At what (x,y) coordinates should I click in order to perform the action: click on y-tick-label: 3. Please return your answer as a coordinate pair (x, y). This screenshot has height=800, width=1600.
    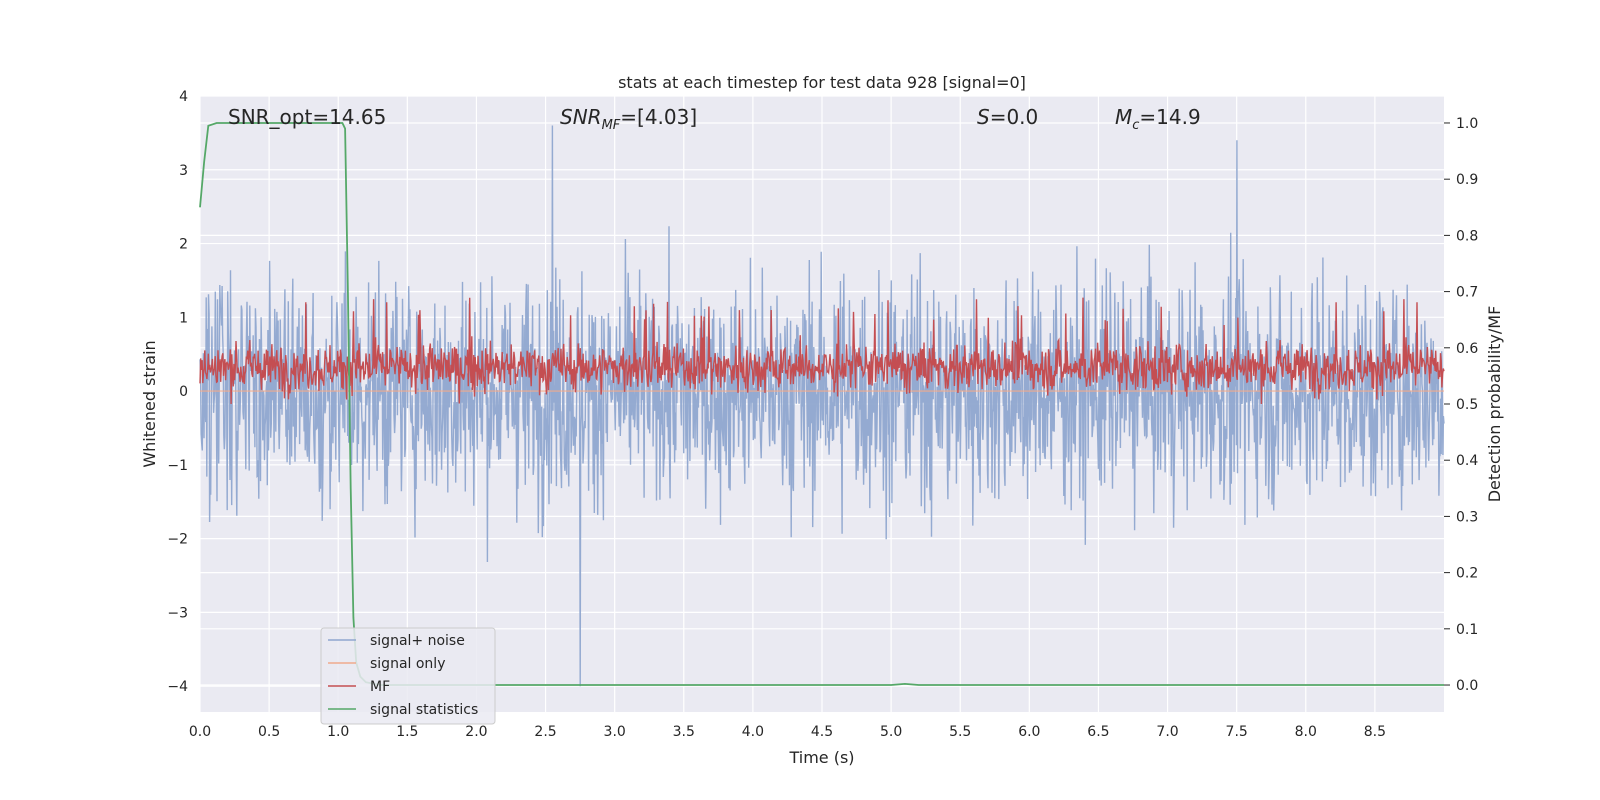
    Looking at the image, I should click on (183, 171).